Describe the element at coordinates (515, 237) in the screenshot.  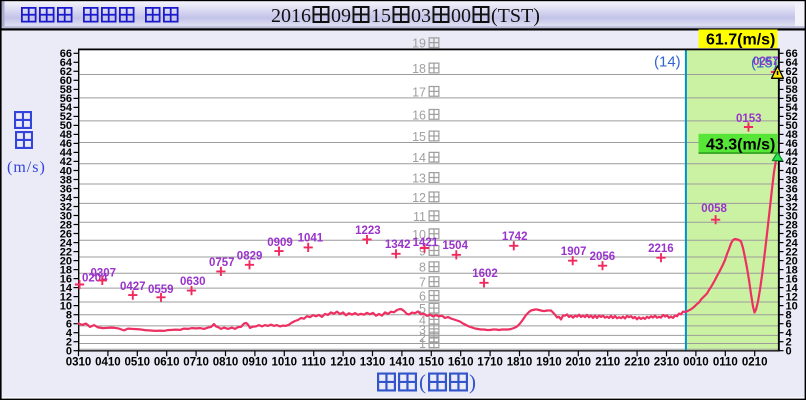
I see `svg-text: 1742` at that location.